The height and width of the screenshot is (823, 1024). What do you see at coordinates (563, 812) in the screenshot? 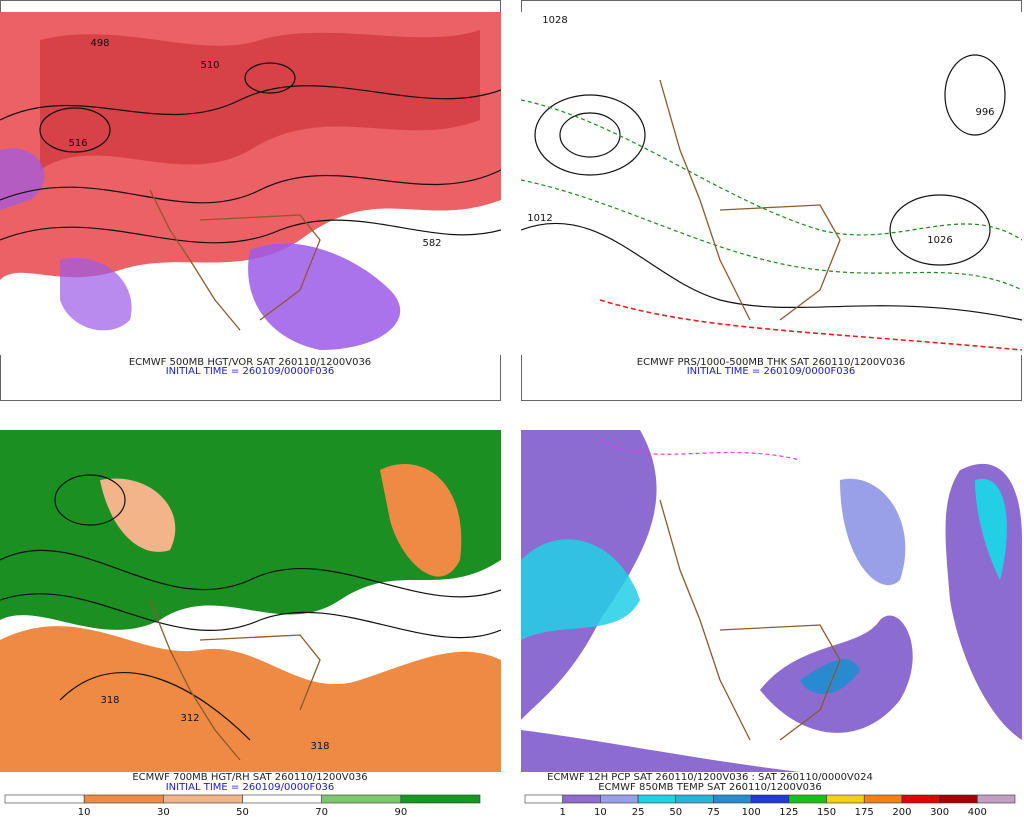
I see `colorbar-label: 1` at bounding box center [563, 812].